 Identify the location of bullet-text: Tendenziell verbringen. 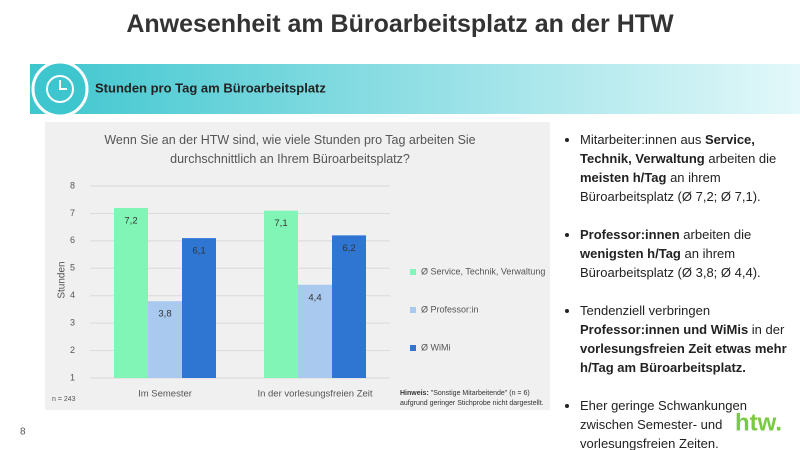
(645, 310).